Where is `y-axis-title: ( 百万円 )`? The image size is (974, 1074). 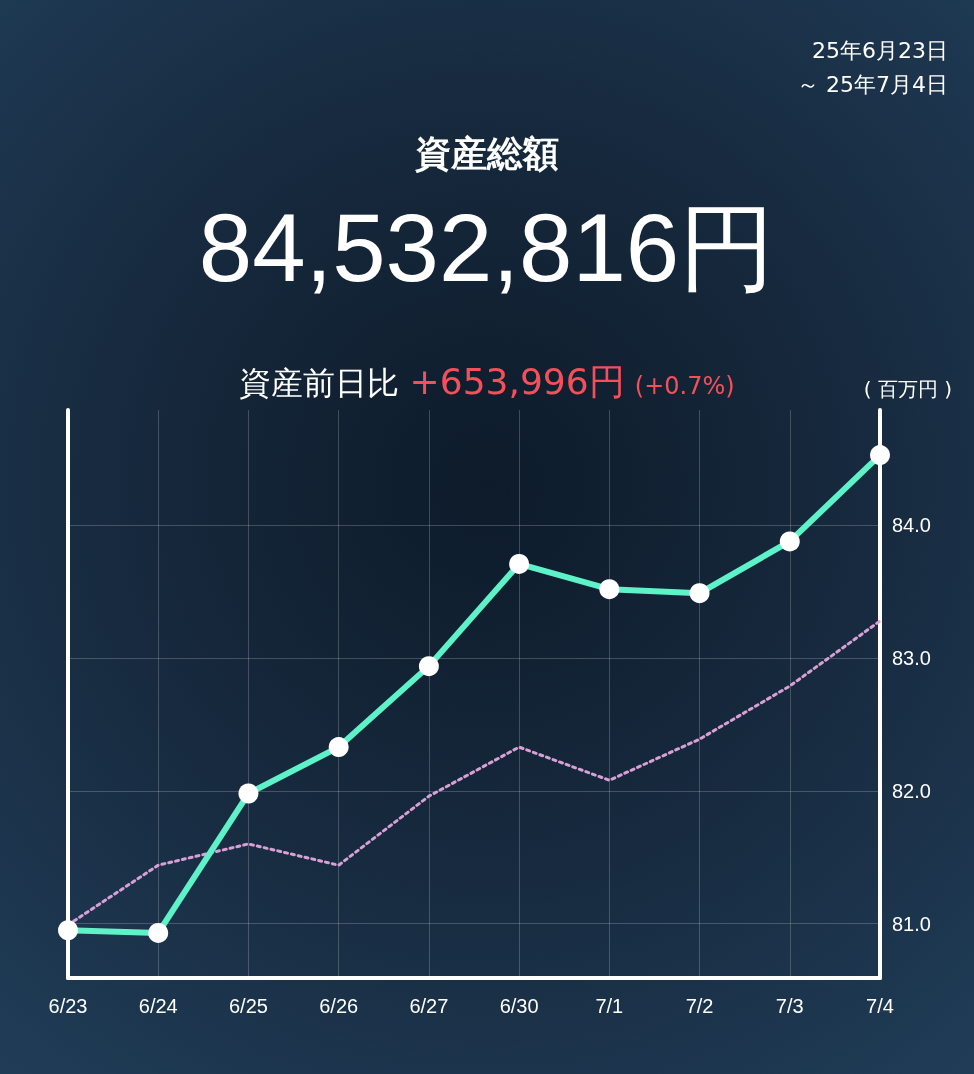
y-axis-title: ( 百万円 ) is located at coordinates (907, 389).